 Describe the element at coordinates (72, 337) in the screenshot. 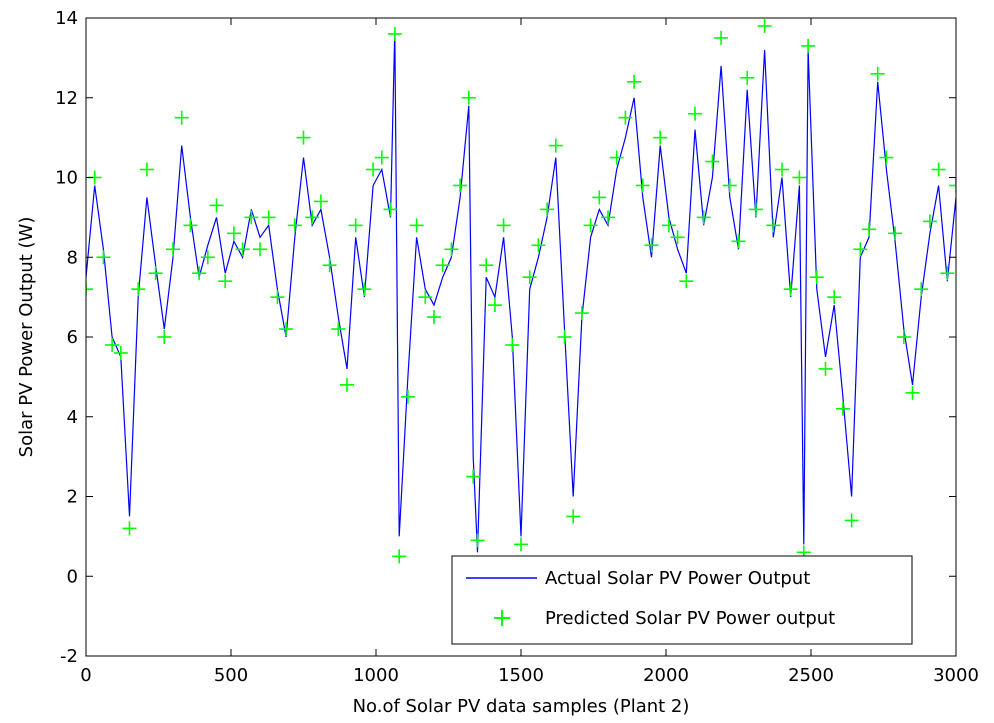

I see `y-tick-label: 6` at that location.